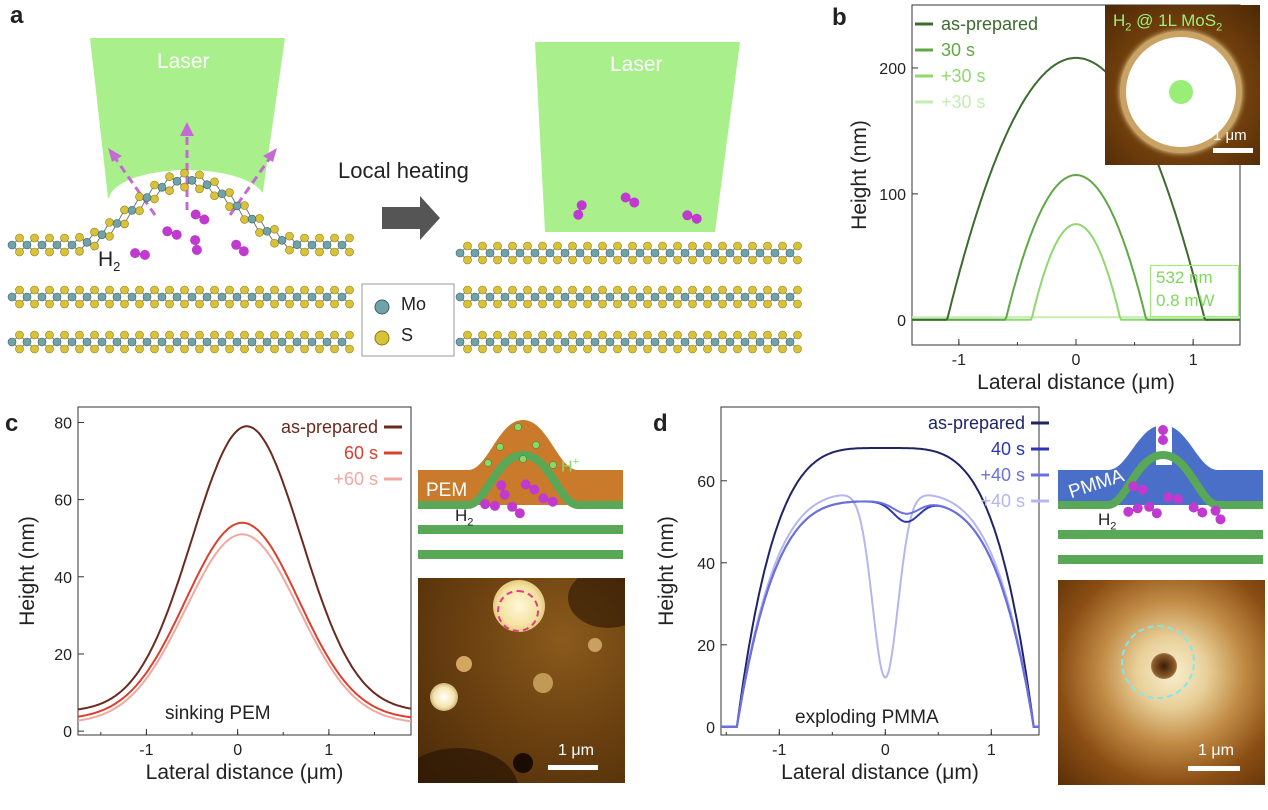 The image size is (1268, 810). I want to click on scale-bar-label-d: 1 μm, so click(1216, 750).